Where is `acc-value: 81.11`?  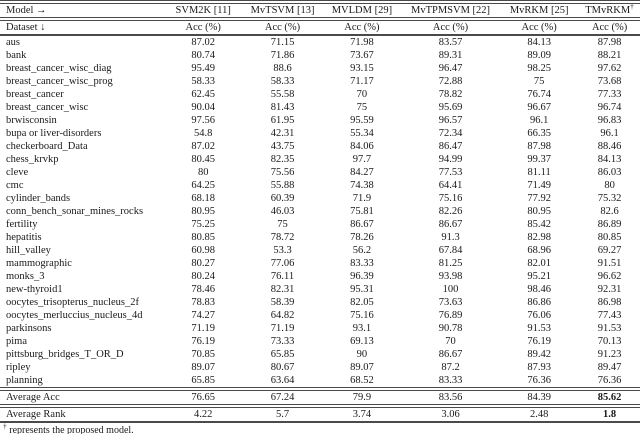
acc-value: 81.11 is located at coordinates (539, 172).